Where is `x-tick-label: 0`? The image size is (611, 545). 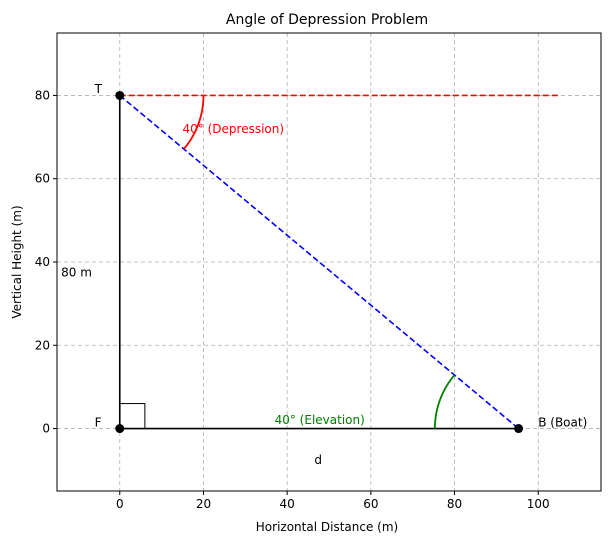 x-tick-label: 0 is located at coordinates (120, 504).